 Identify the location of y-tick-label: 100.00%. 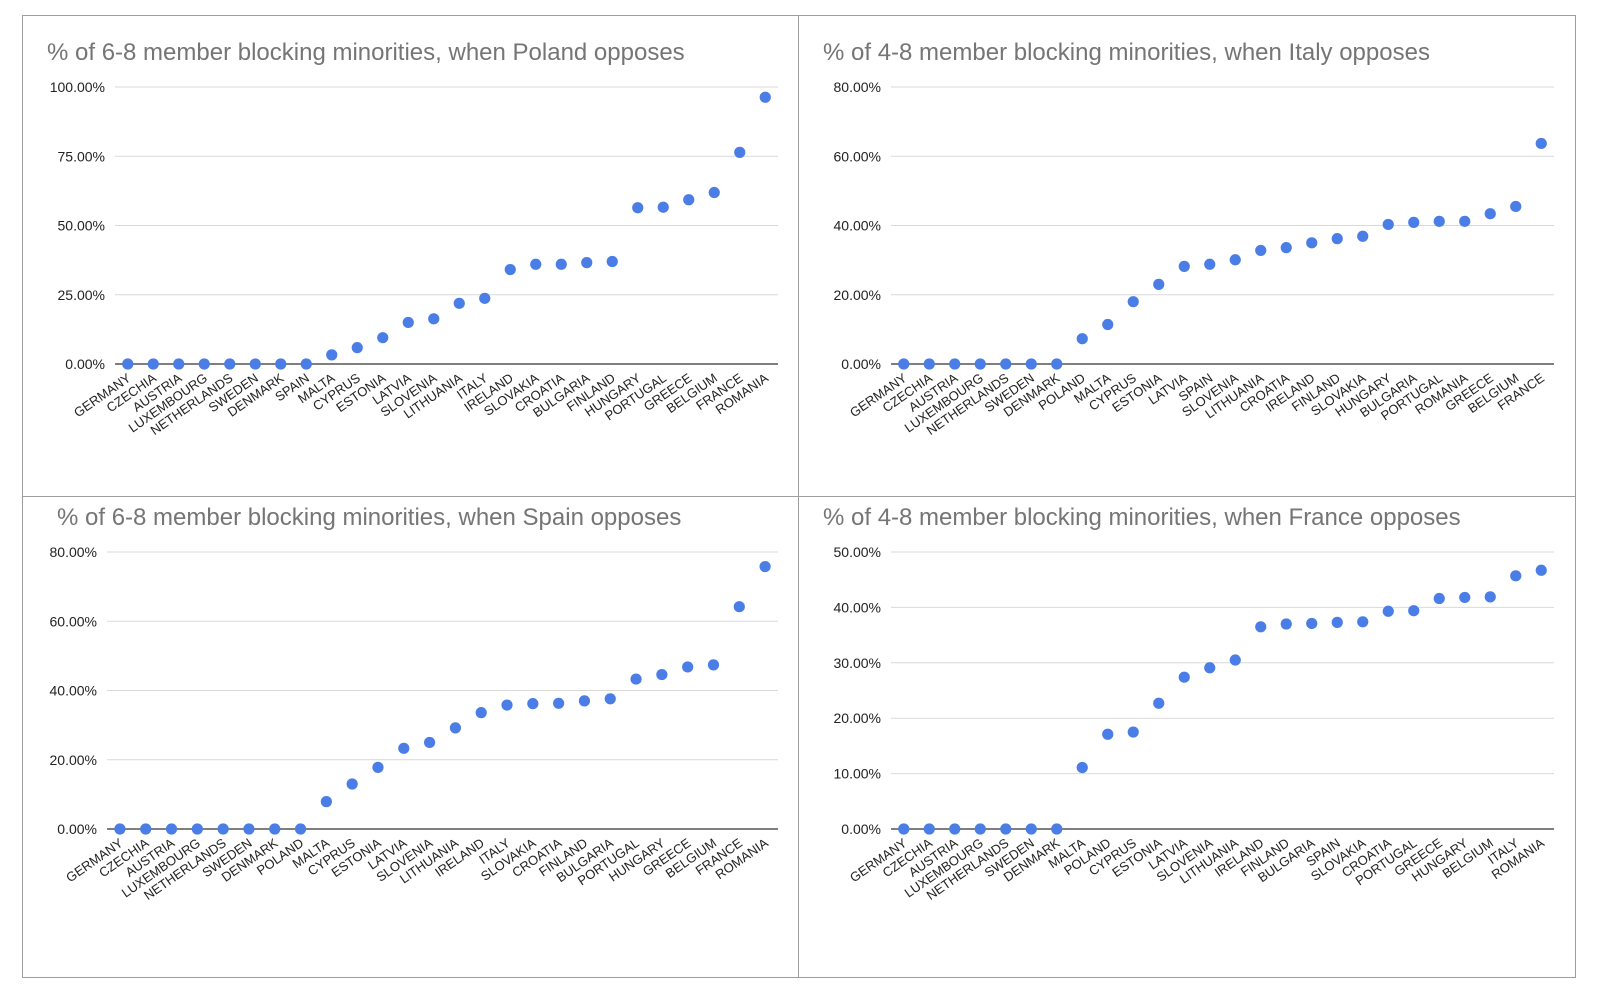
(77, 87).